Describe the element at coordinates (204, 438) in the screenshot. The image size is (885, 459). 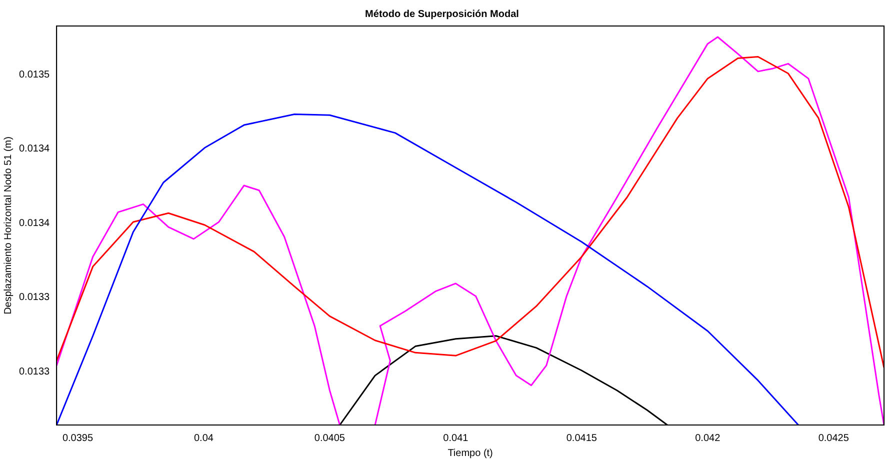
I see `x-tick-label: 0.04` at that location.